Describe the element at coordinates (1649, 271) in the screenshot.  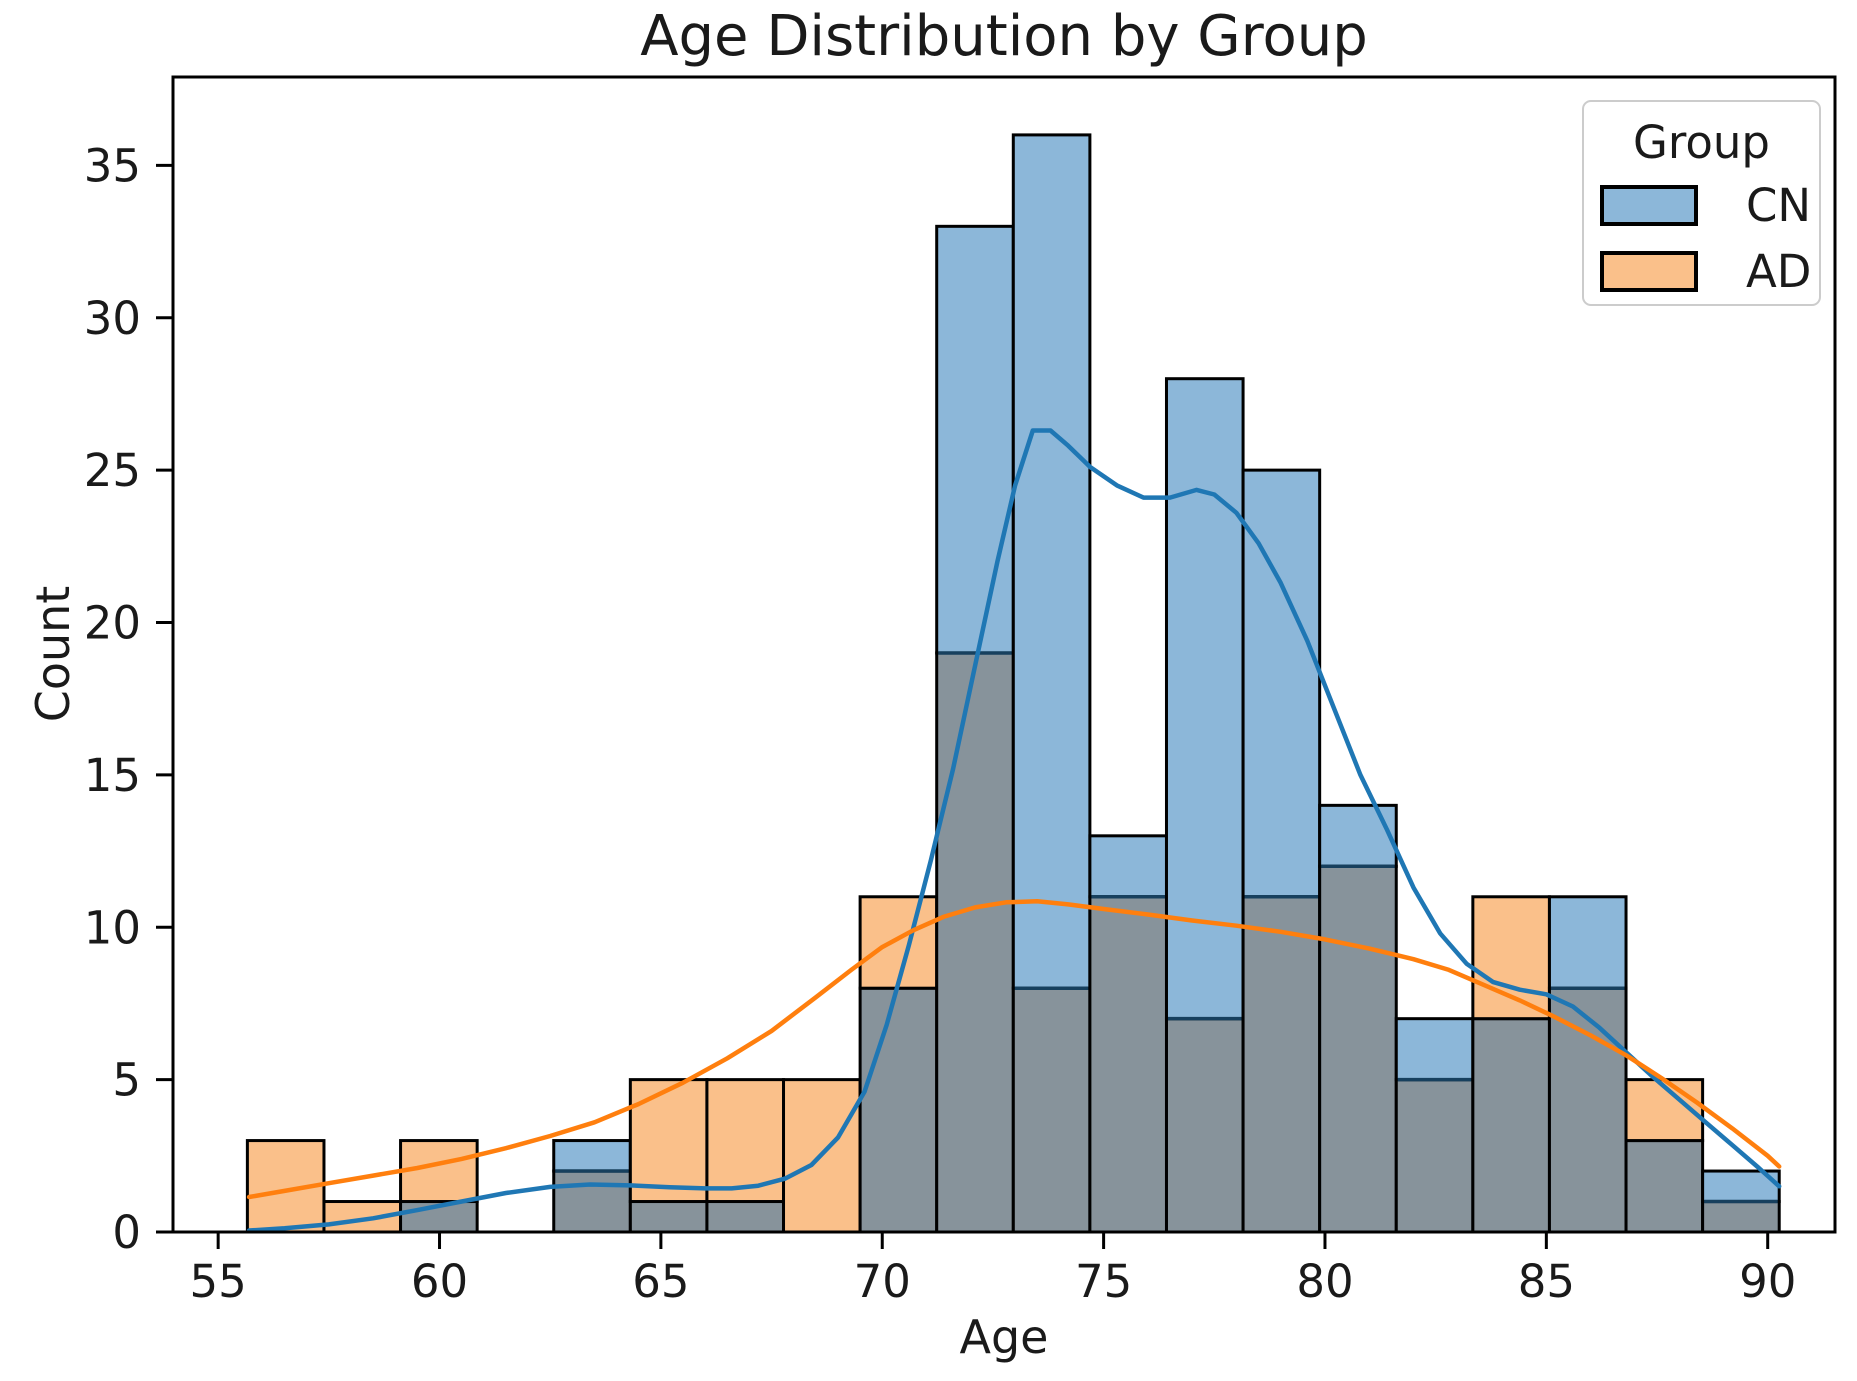
I see `ad-swatch-icon` at that location.